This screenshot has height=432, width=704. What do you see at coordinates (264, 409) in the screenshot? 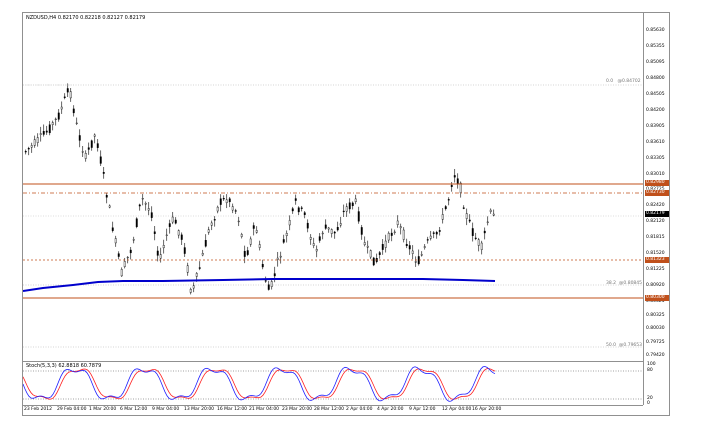
I see `time-tick: 21 Mar 04:00` at bounding box center [264, 409].